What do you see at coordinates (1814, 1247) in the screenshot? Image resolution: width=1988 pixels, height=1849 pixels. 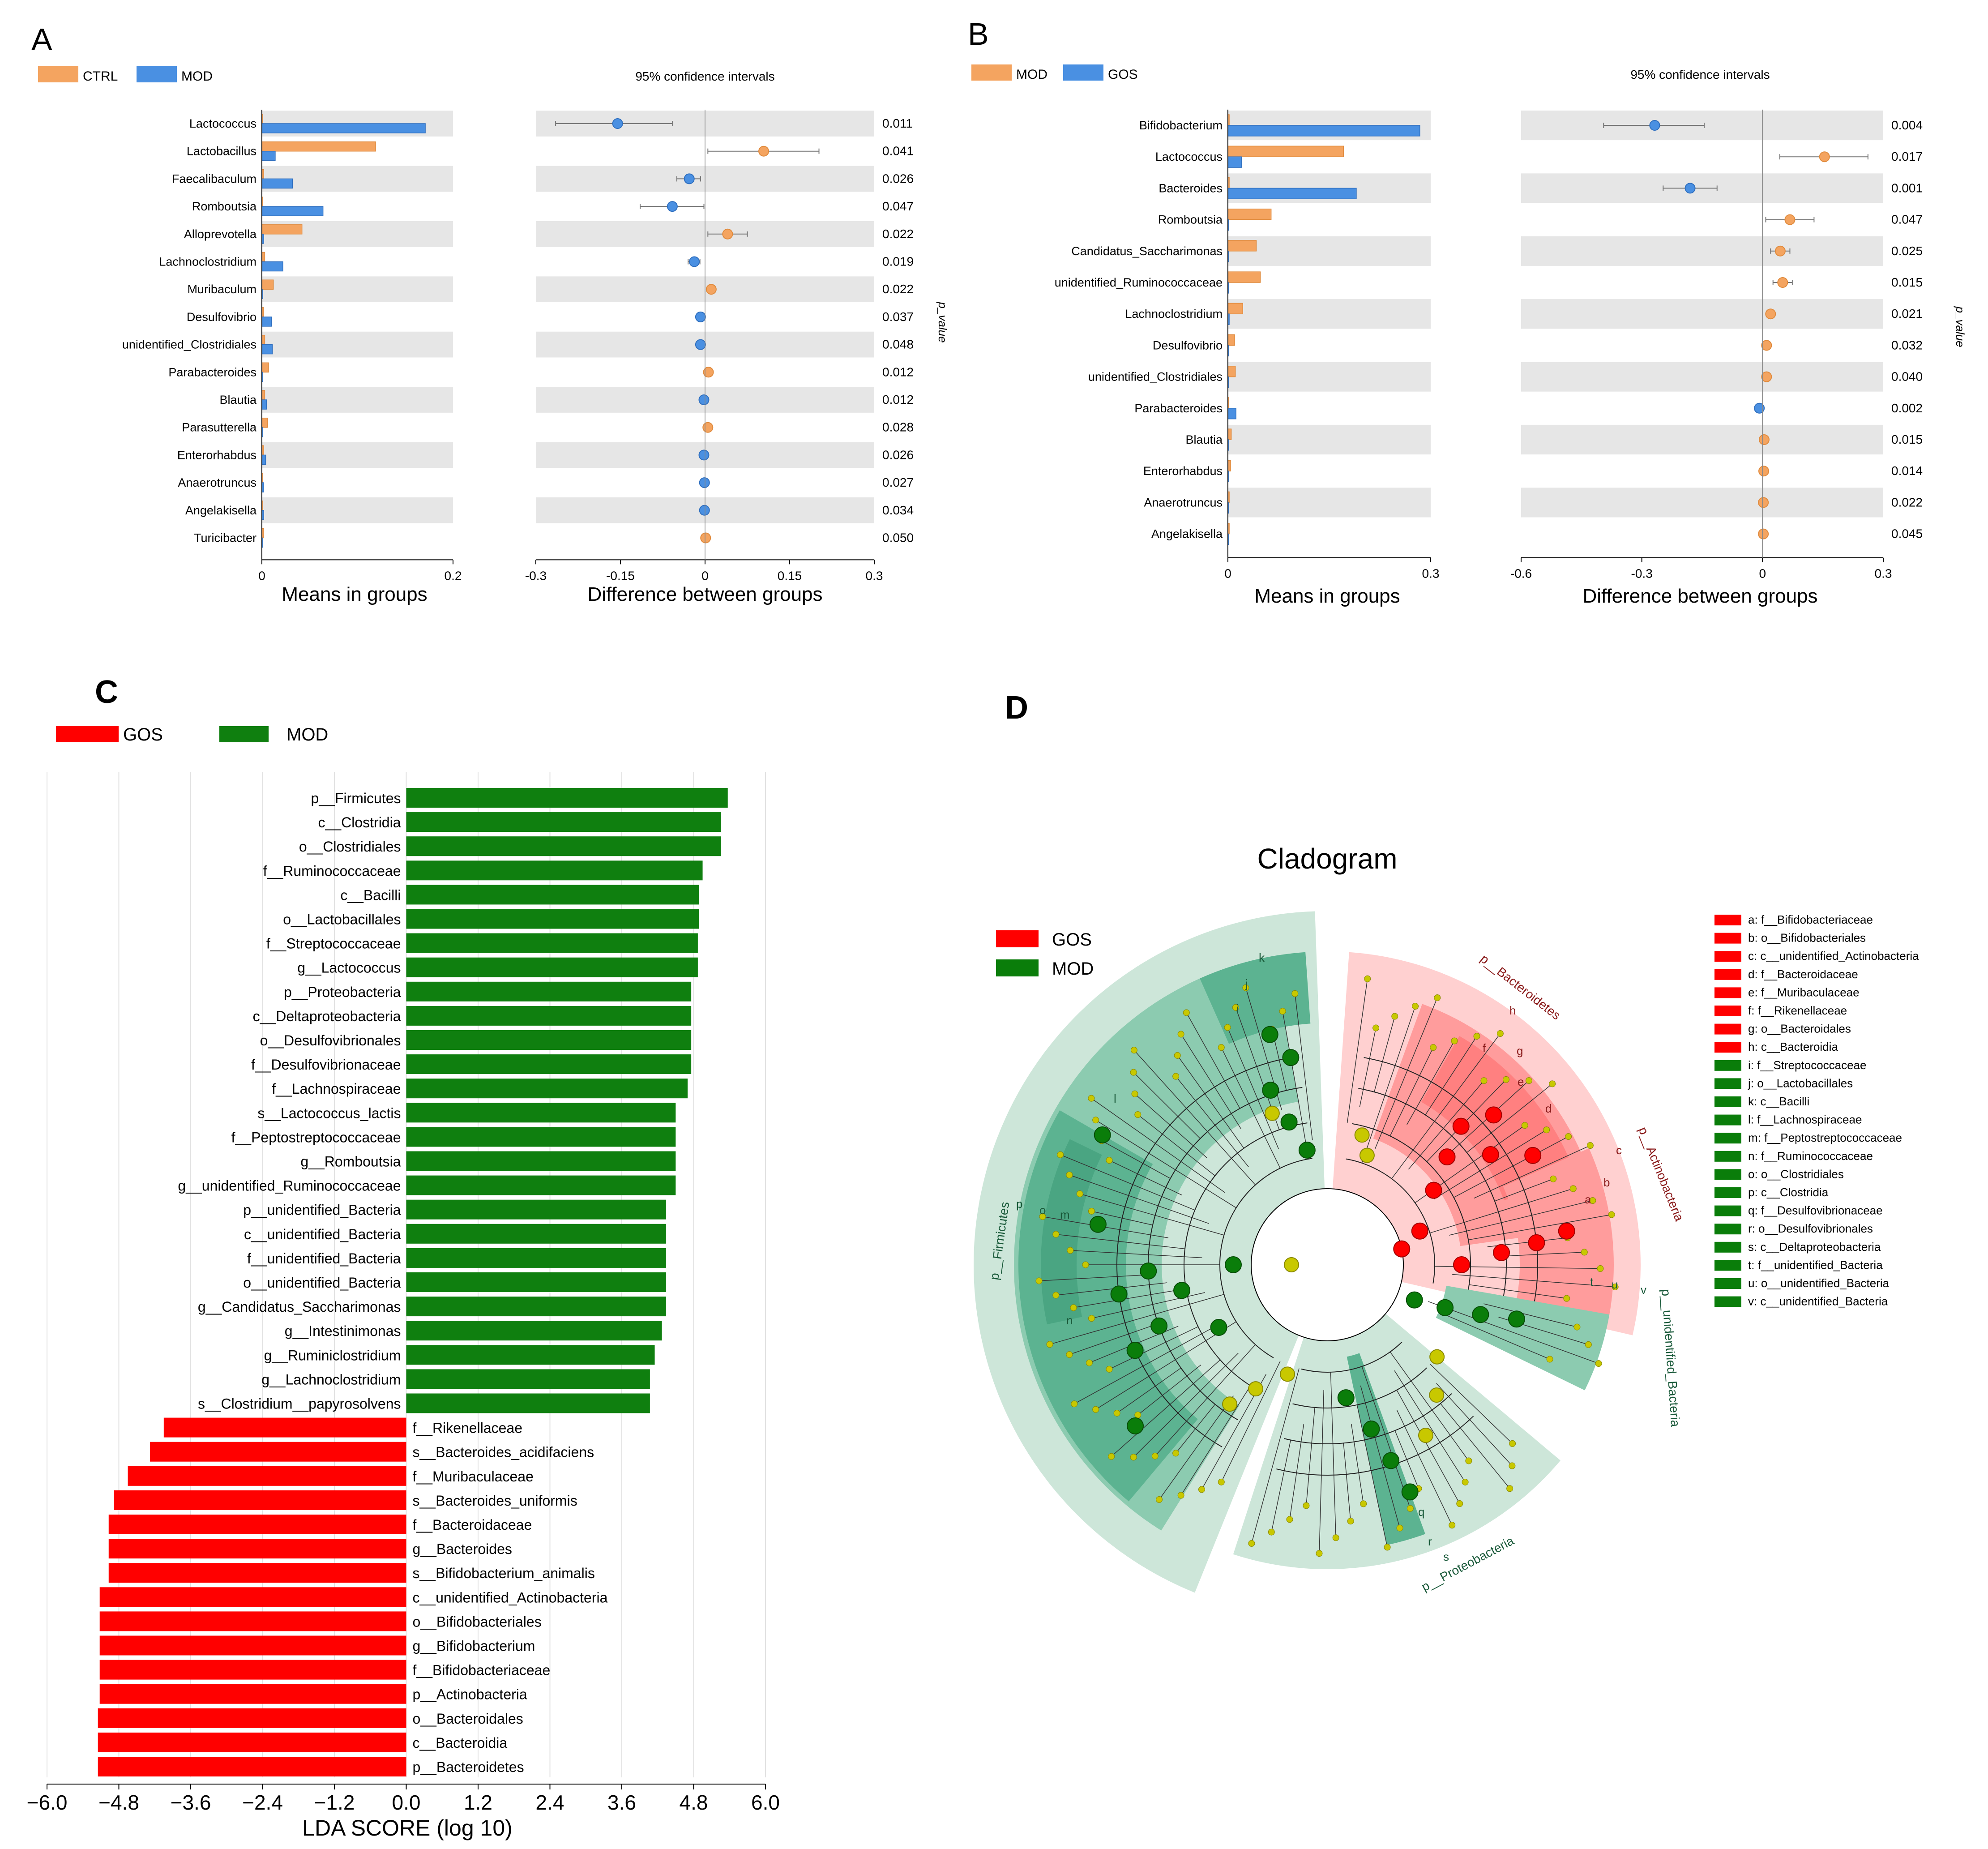 I see `key-label: s: c__Deltaproteobacteria` at bounding box center [1814, 1247].